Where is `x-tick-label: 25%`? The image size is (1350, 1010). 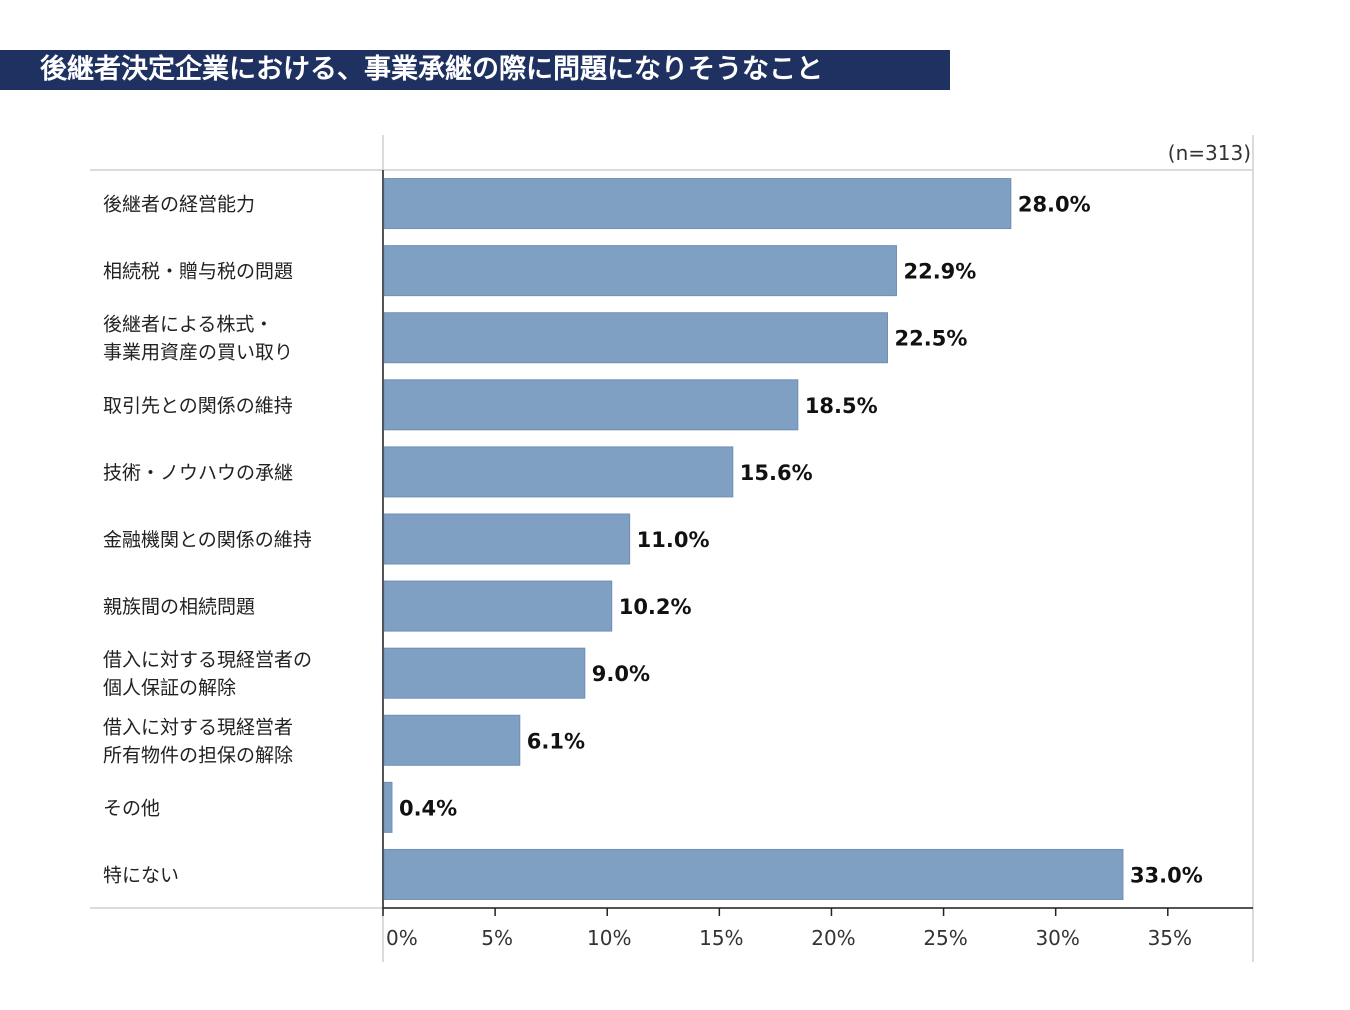
x-tick-label: 25% is located at coordinates (945, 938).